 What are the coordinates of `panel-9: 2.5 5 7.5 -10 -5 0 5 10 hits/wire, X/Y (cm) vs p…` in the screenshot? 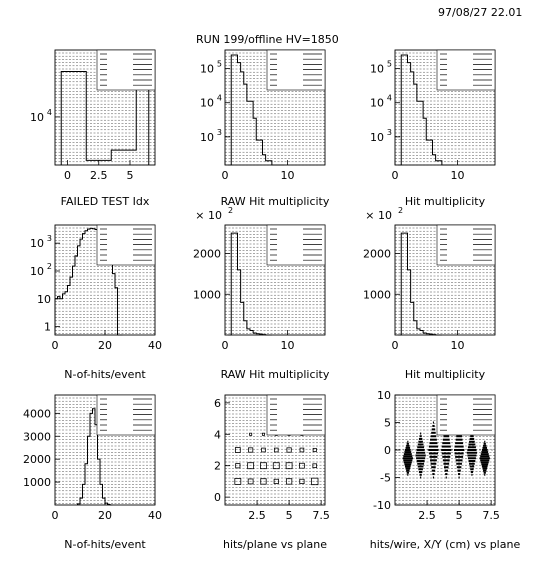 It's located at (445, 470).